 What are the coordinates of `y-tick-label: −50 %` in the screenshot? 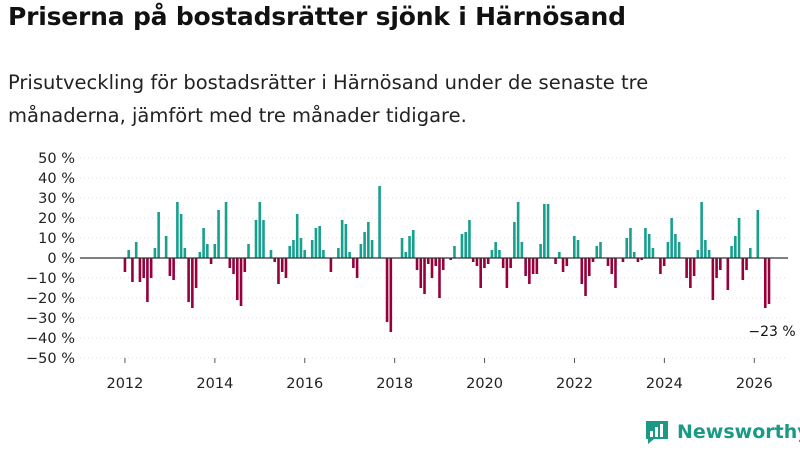 It's located at (50, 359).